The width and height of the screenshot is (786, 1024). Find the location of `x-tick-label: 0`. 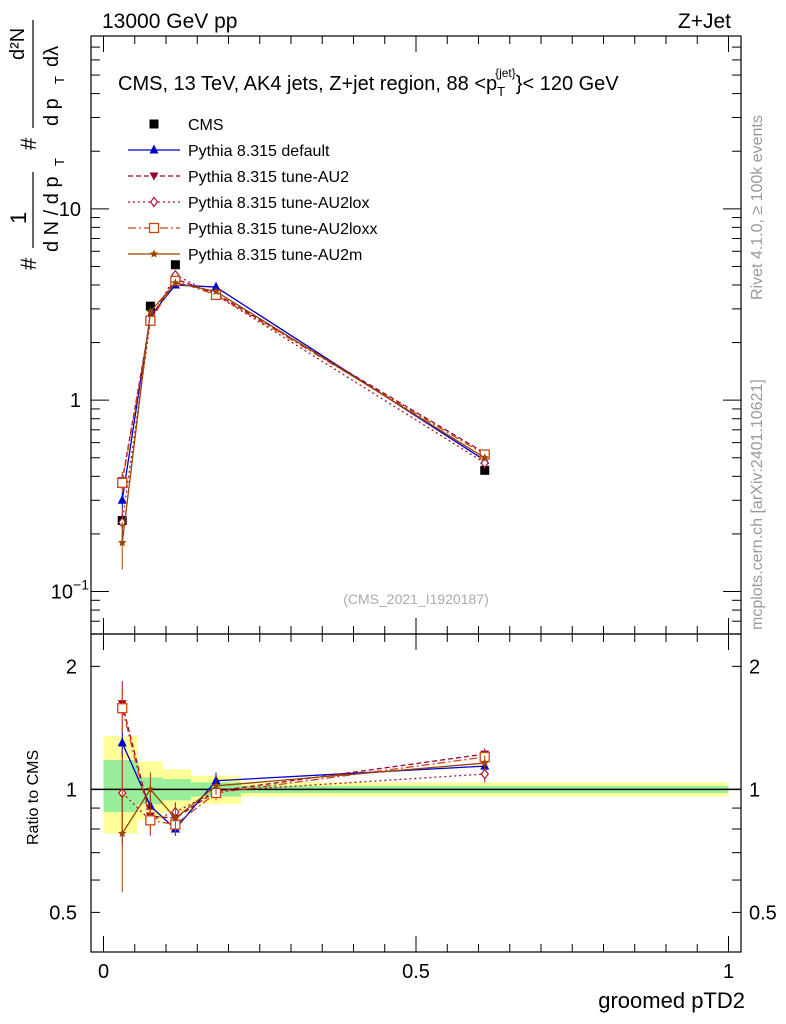

x-tick-label: 0 is located at coordinates (103, 972).